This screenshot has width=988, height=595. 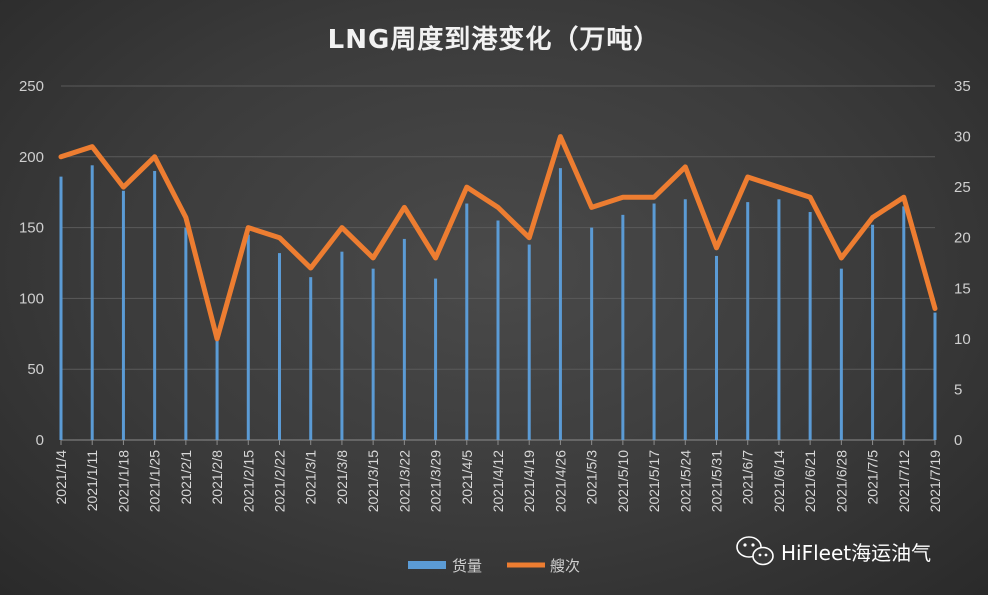 I want to click on x-tick-label: 2021/5/31, so click(x=717, y=481).